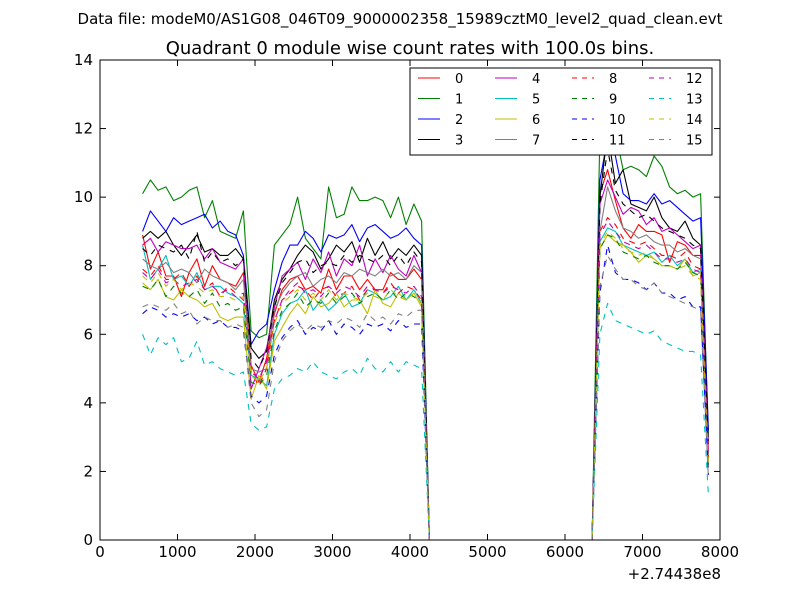  I want to click on legend-label-1: 1, so click(459, 100).